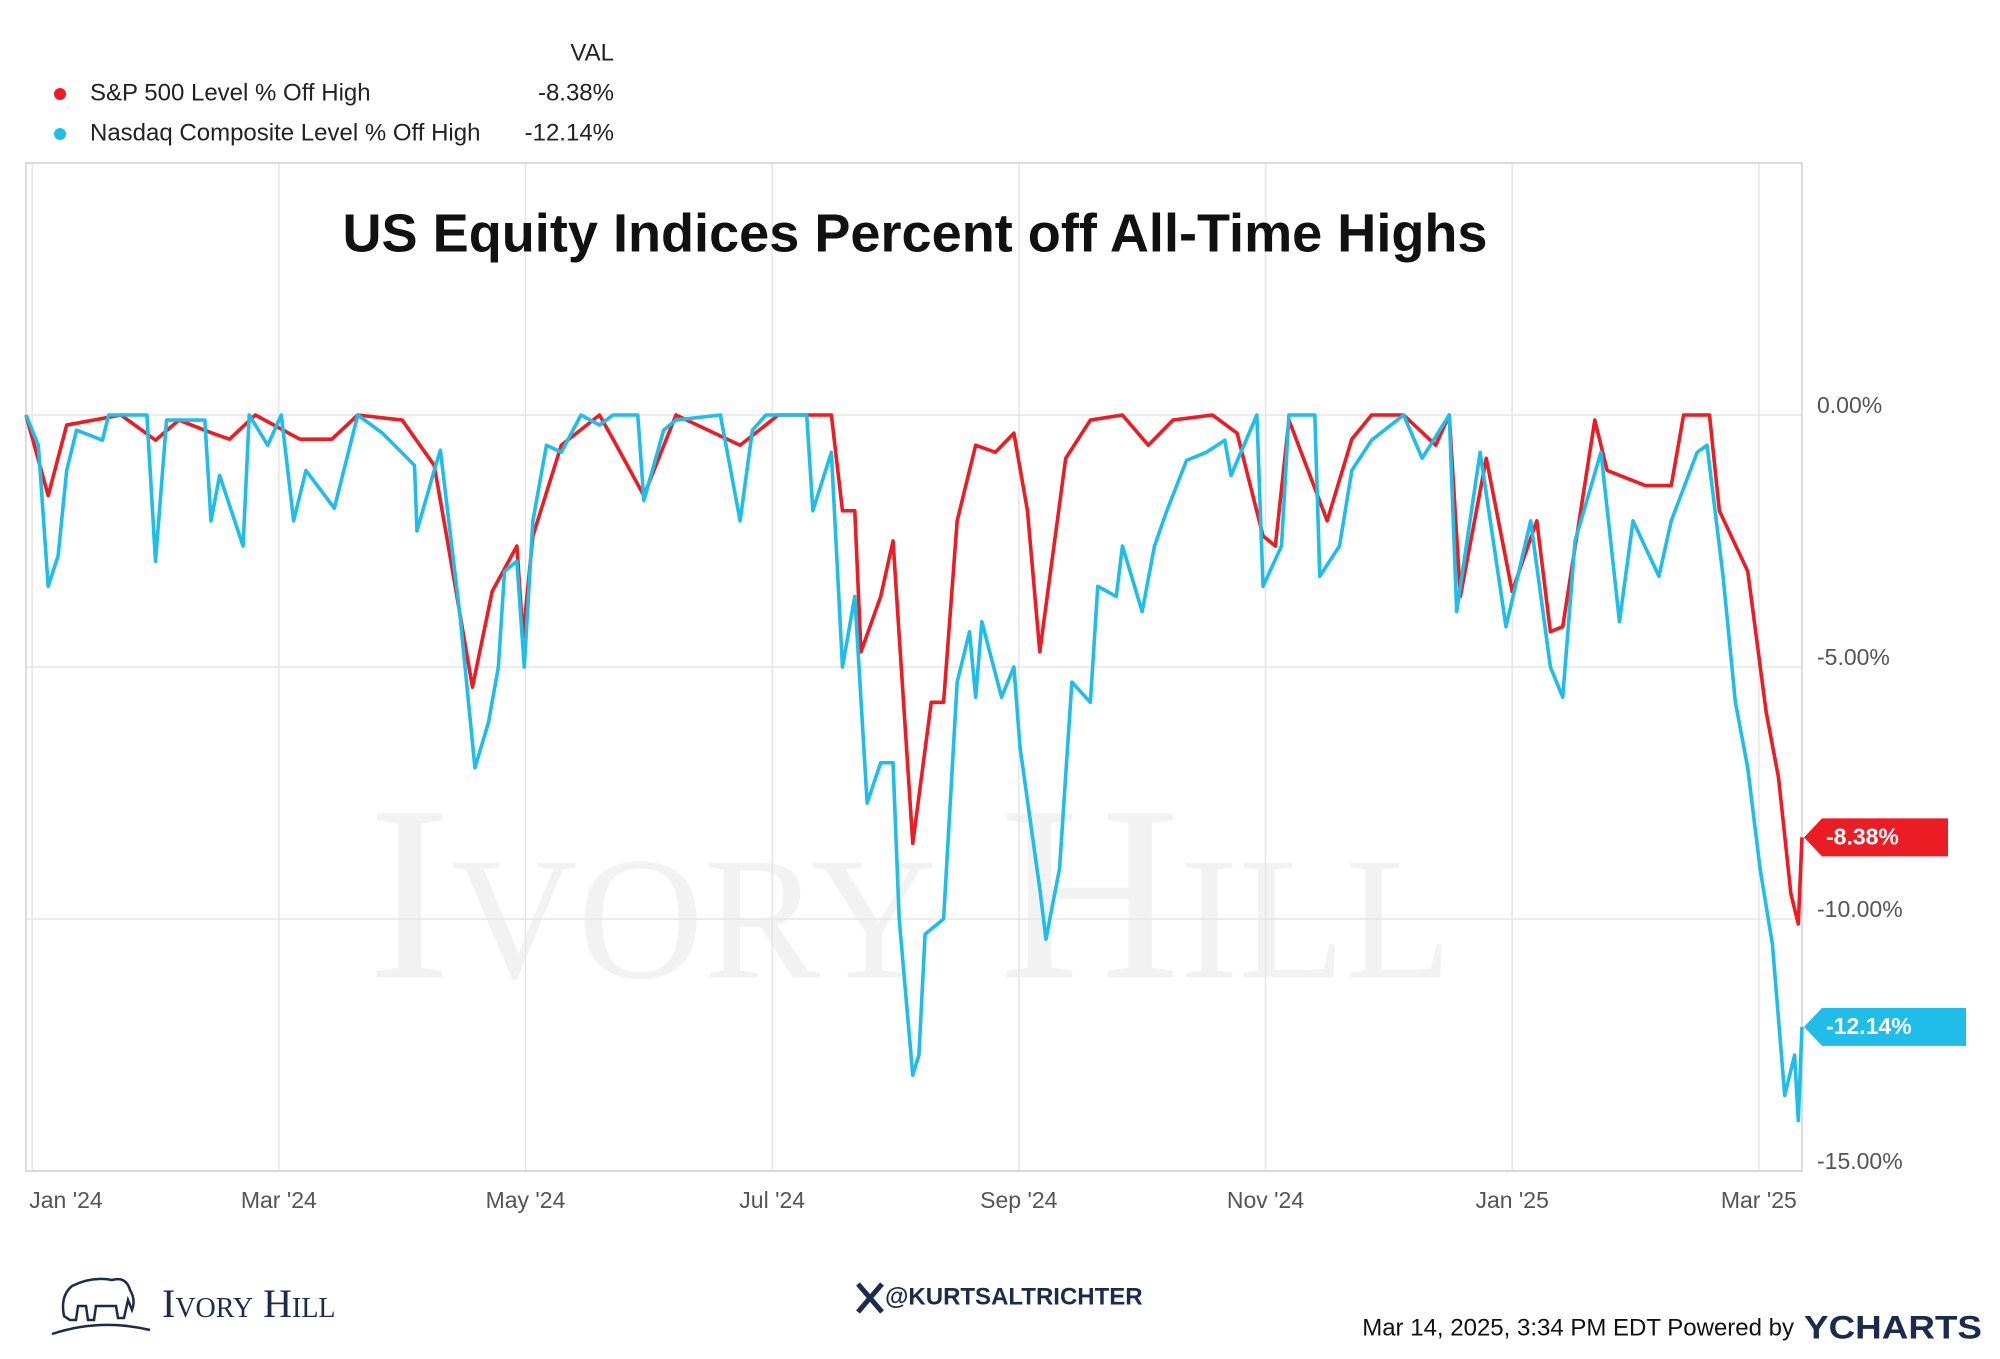 This screenshot has width=2000, height=1359. Describe the element at coordinates (1869, 1026) in the screenshot. I see `value-flag-label: -12.14%` at that location.